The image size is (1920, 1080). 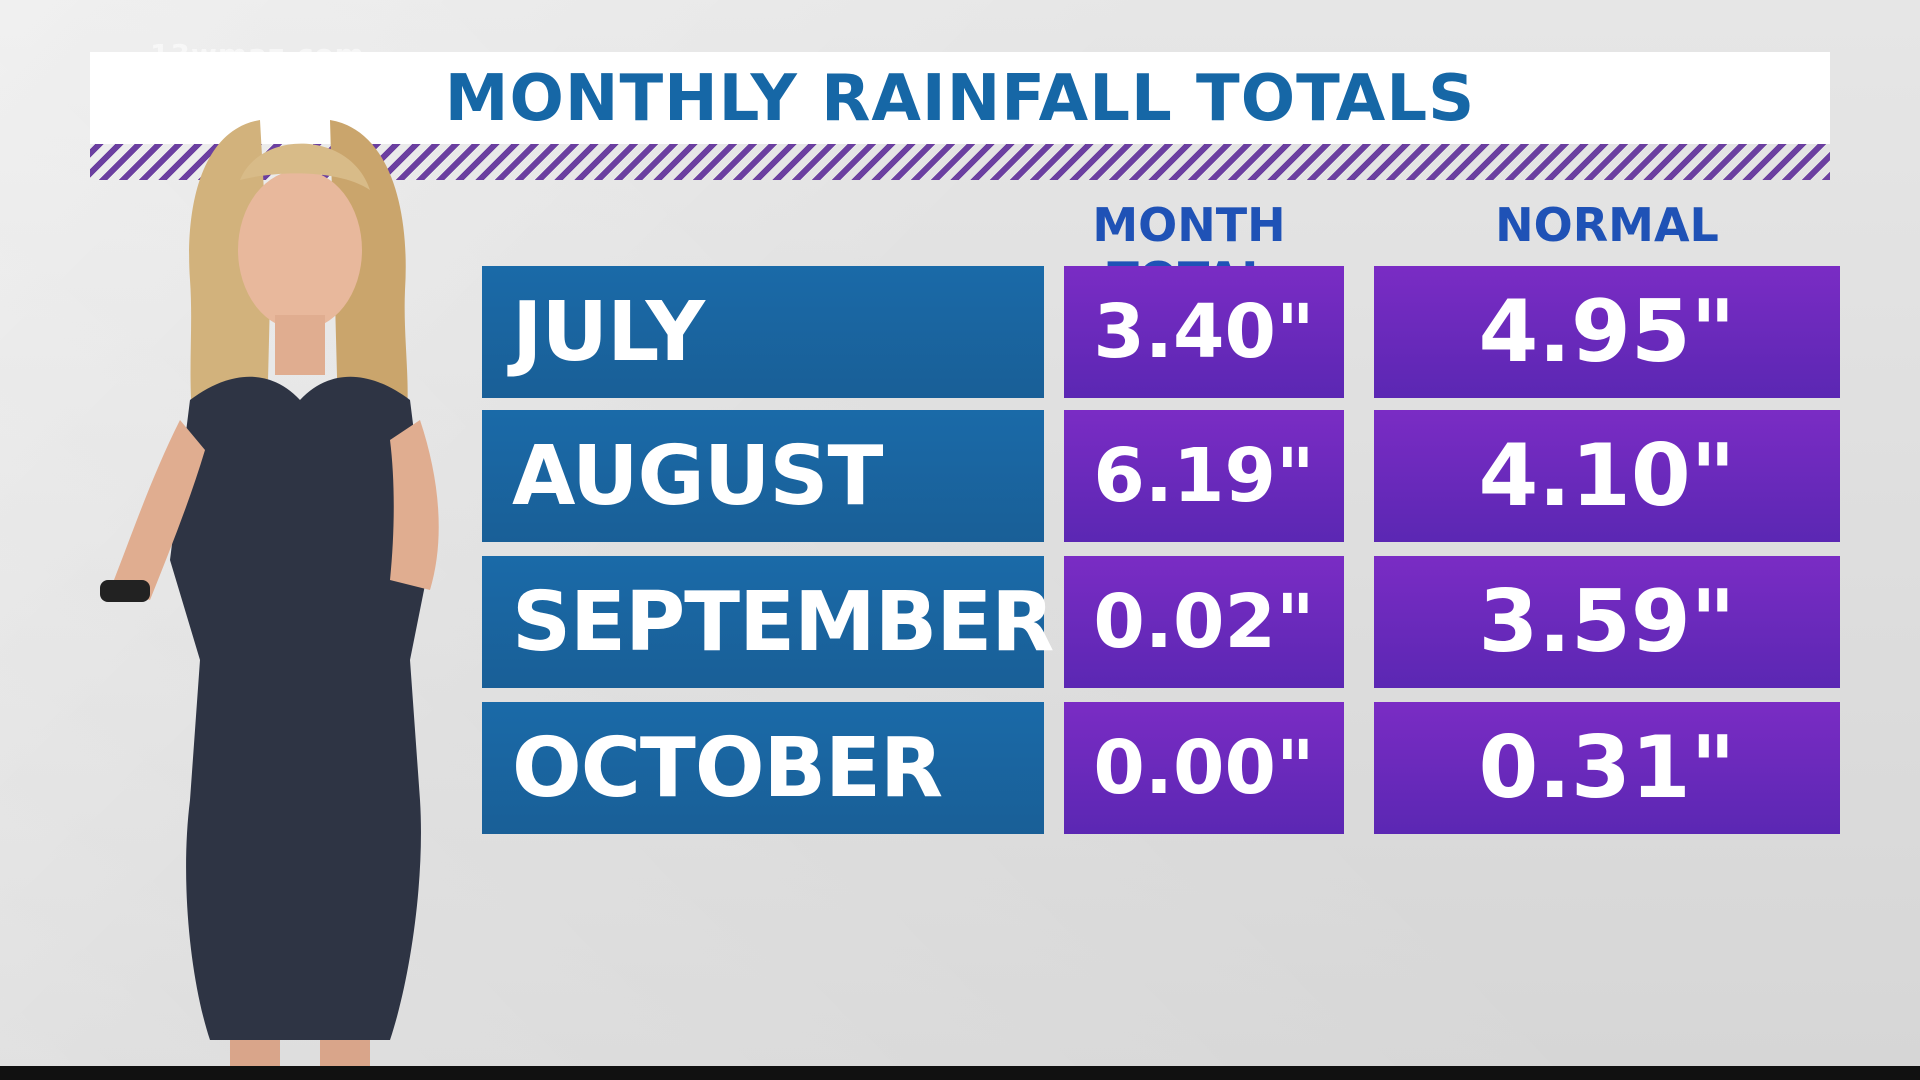 What do you see at coordinates (1607, 225) in the screenshot?
I see `header-normal: NORMAL` at bounding box center [1607, 225].